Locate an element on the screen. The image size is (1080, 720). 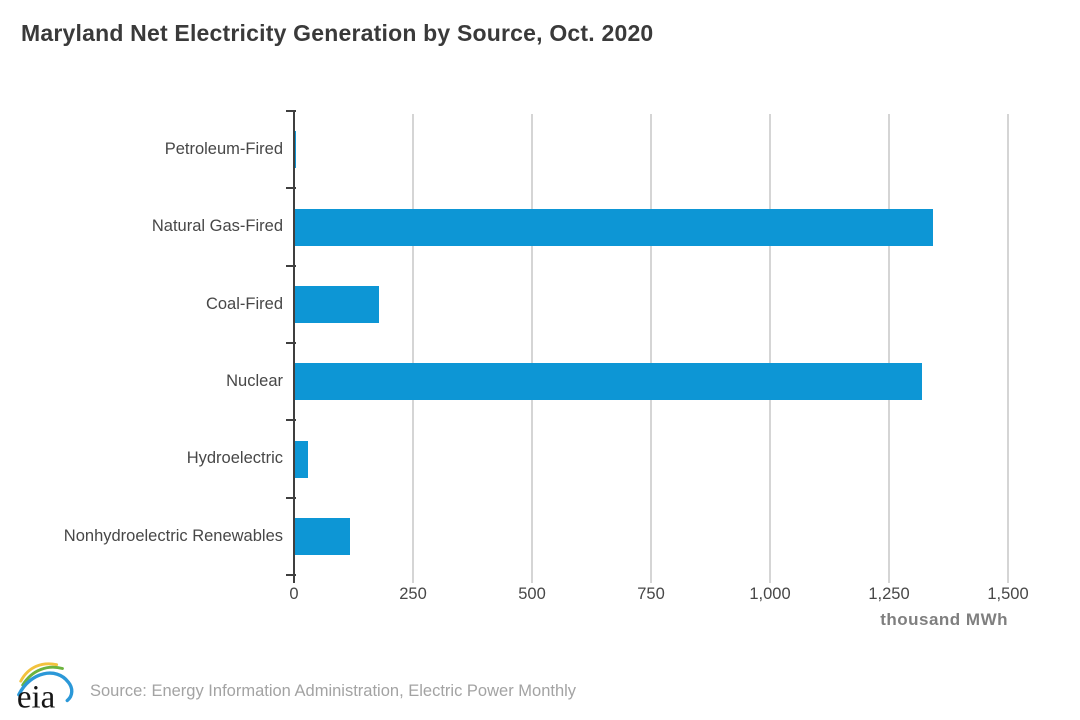
y-axis-line is located at coordinates (294, 346).